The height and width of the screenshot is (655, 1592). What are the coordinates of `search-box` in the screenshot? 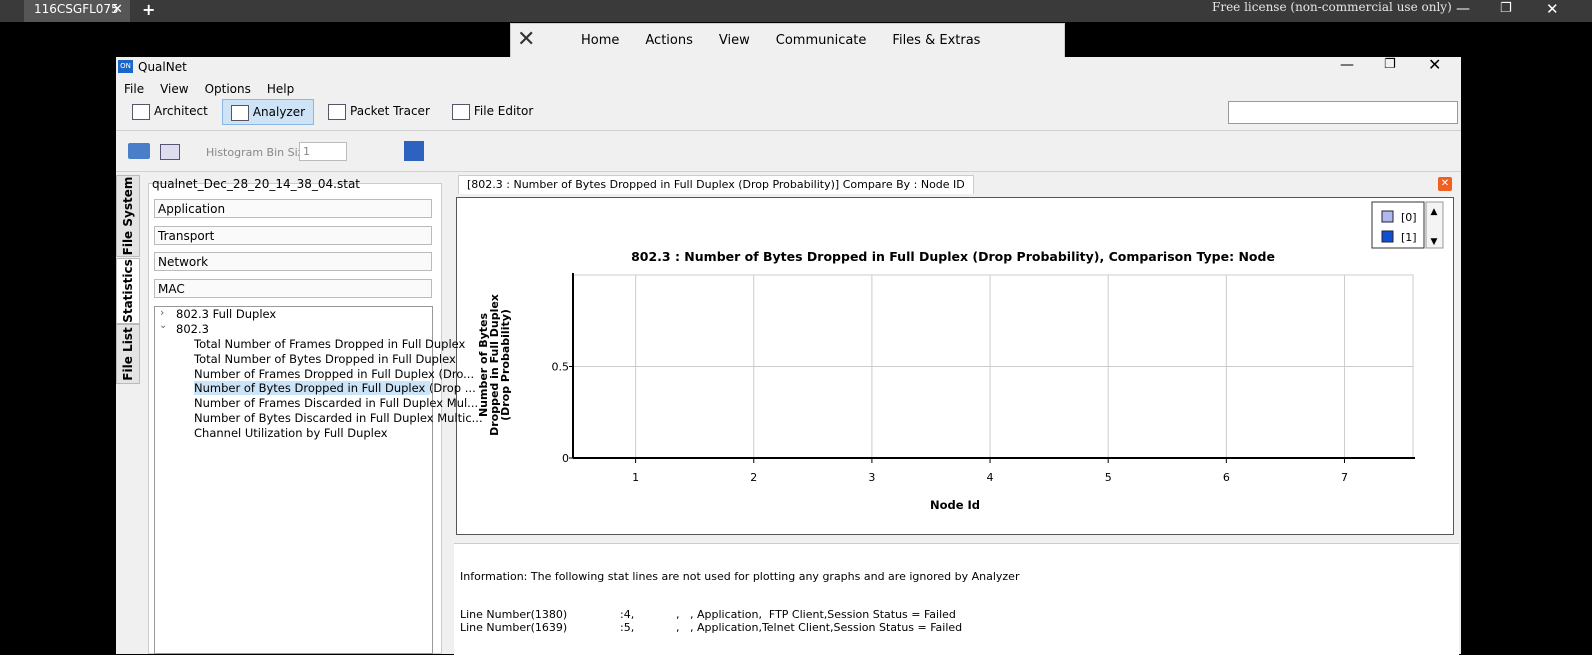 It's located at (1343, 112).